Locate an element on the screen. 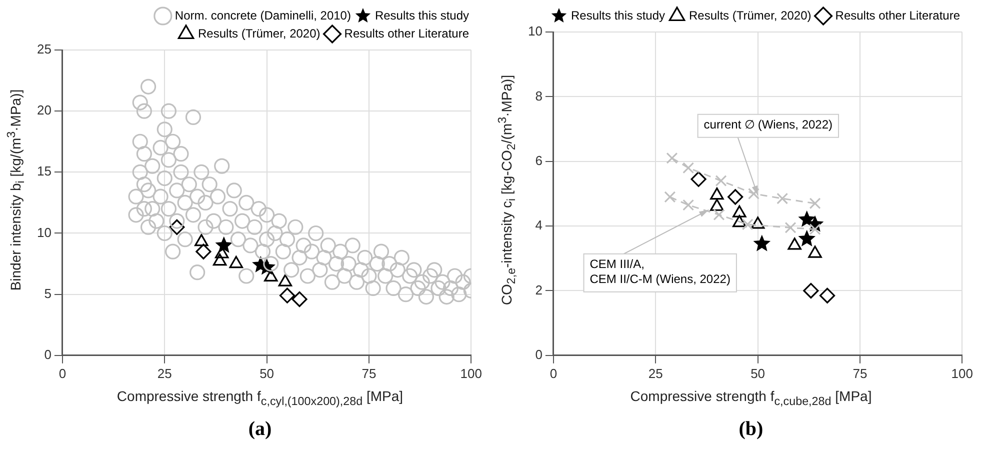  annotation: current ∅ (Wiens, 2022) is located at coordinates (768, 125).